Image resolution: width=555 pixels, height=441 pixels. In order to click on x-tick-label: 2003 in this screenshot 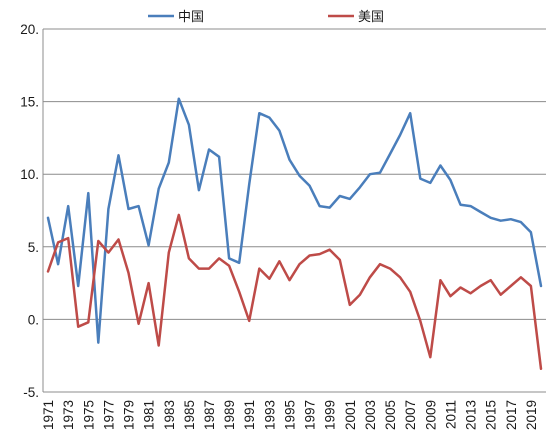, I will do `click(370, 415)`.